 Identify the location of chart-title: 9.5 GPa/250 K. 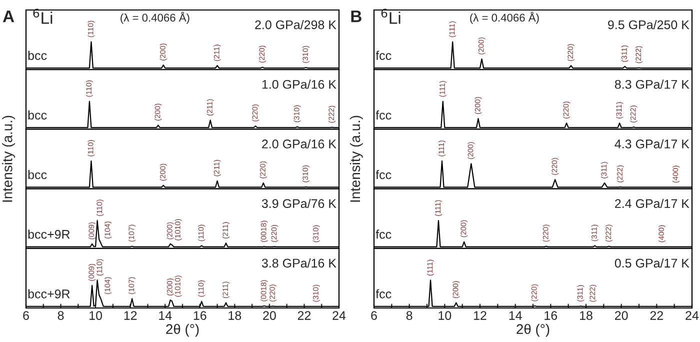
(649, 25).